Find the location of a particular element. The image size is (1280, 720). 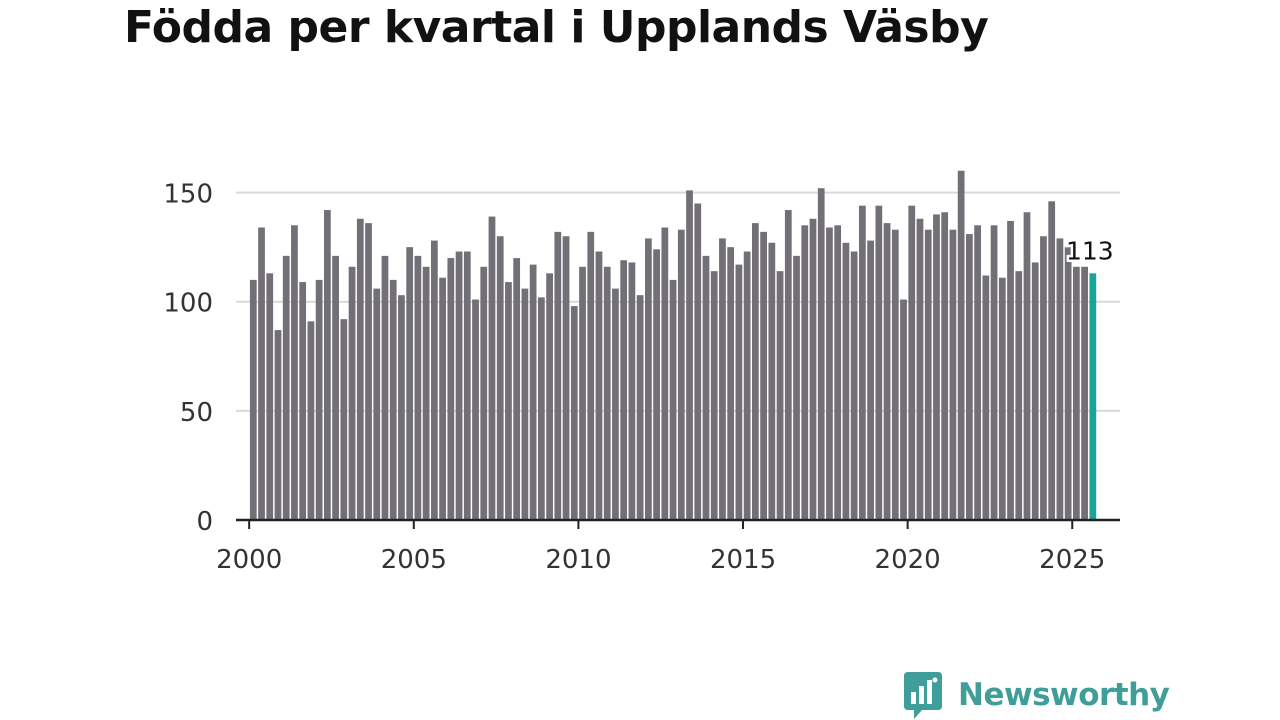

y-tick-label: 150 is located at coordinates (188, 195).